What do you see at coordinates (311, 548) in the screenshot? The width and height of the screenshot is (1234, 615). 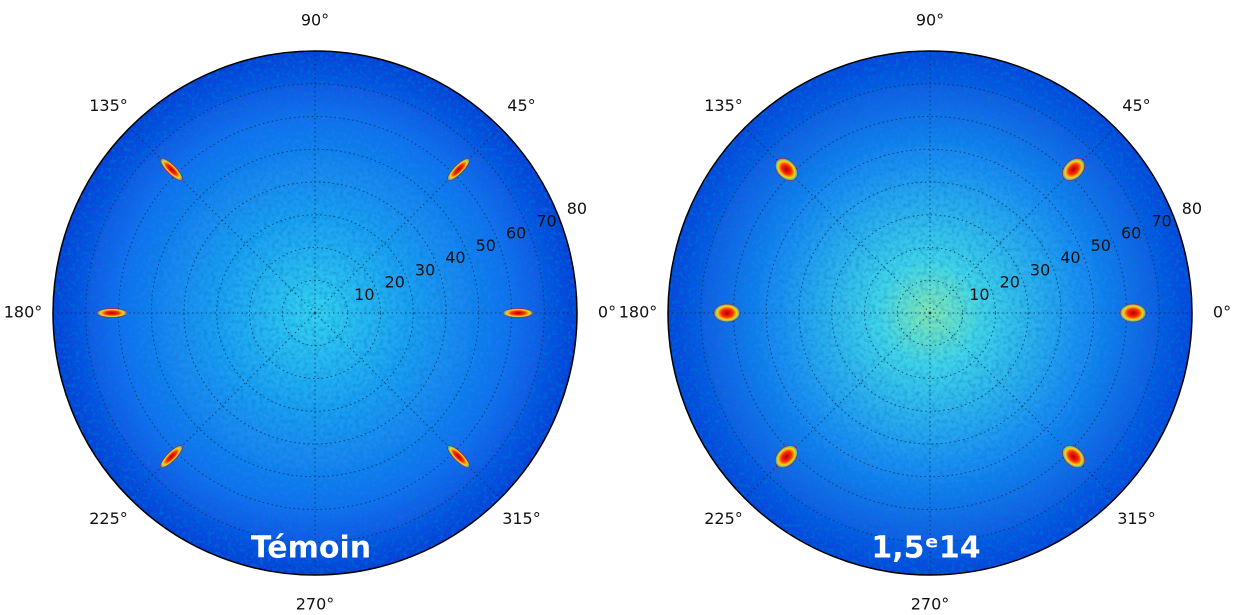 I see `plot-label: Témoin` at bounding box center [311, 548].